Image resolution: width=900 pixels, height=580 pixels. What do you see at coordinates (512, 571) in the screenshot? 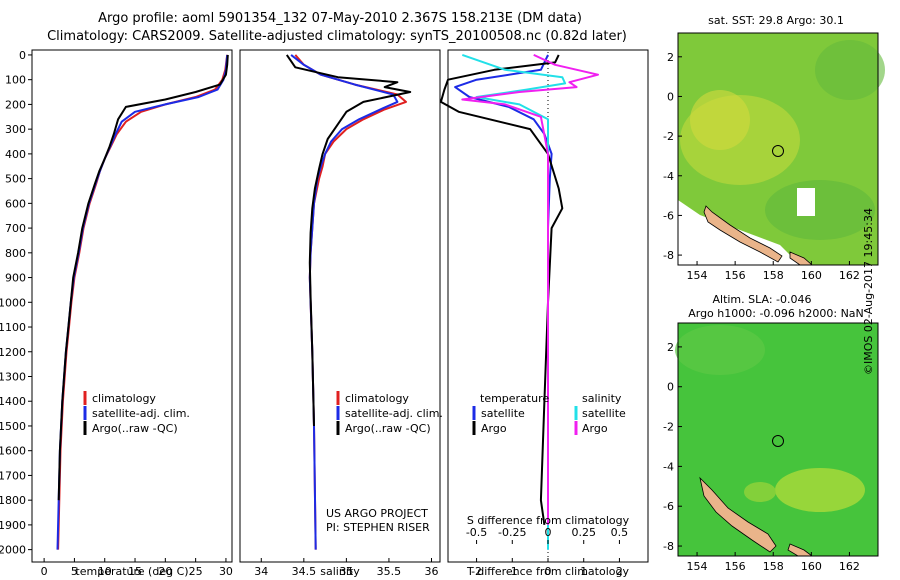
I see `x-tick-label: -1` at bounding box center [512, 571].